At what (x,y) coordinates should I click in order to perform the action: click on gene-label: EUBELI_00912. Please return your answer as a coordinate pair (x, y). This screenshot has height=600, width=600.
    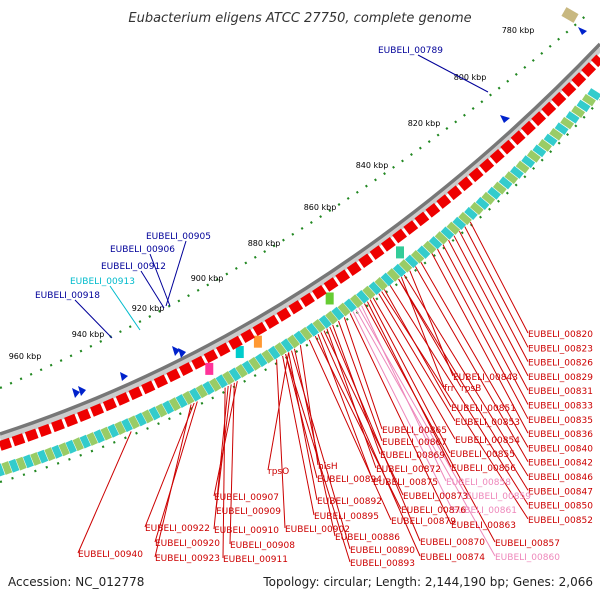
    Looking at the image, I should click on (133, 267).